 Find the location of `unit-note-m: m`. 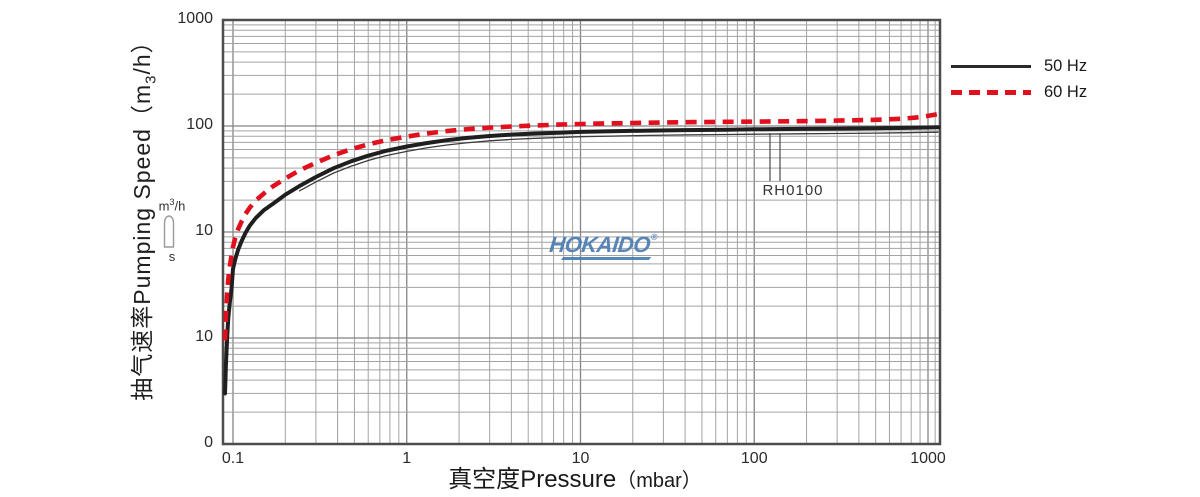

unit-note-m: m is located at coordinates (164, 206).